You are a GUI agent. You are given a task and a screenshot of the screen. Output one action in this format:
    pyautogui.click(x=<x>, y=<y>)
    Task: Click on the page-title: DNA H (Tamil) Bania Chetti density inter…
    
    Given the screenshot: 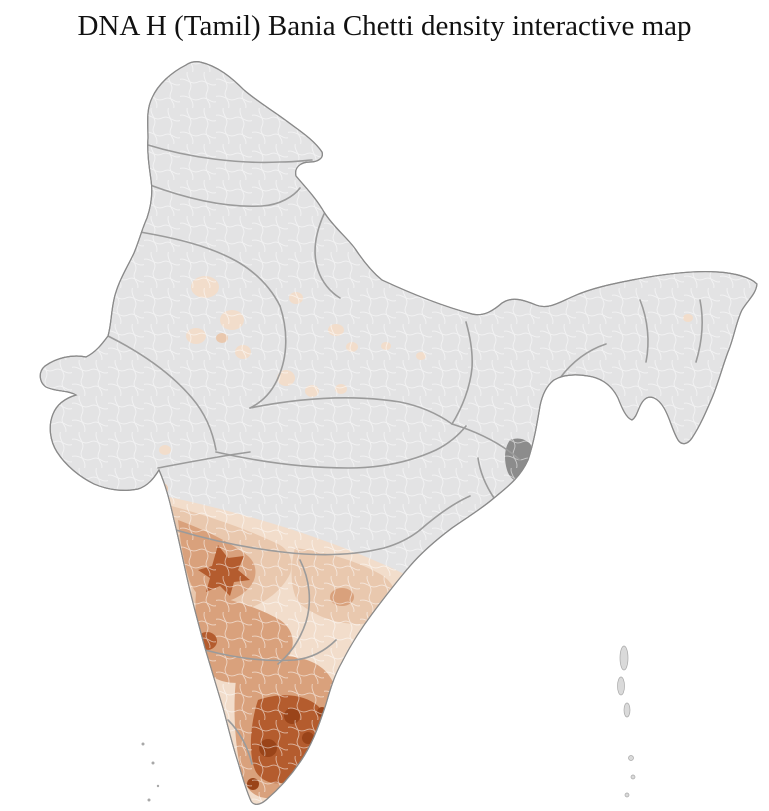 What is the action you would take?
    pyautogui.click(x=384, y=26)
    